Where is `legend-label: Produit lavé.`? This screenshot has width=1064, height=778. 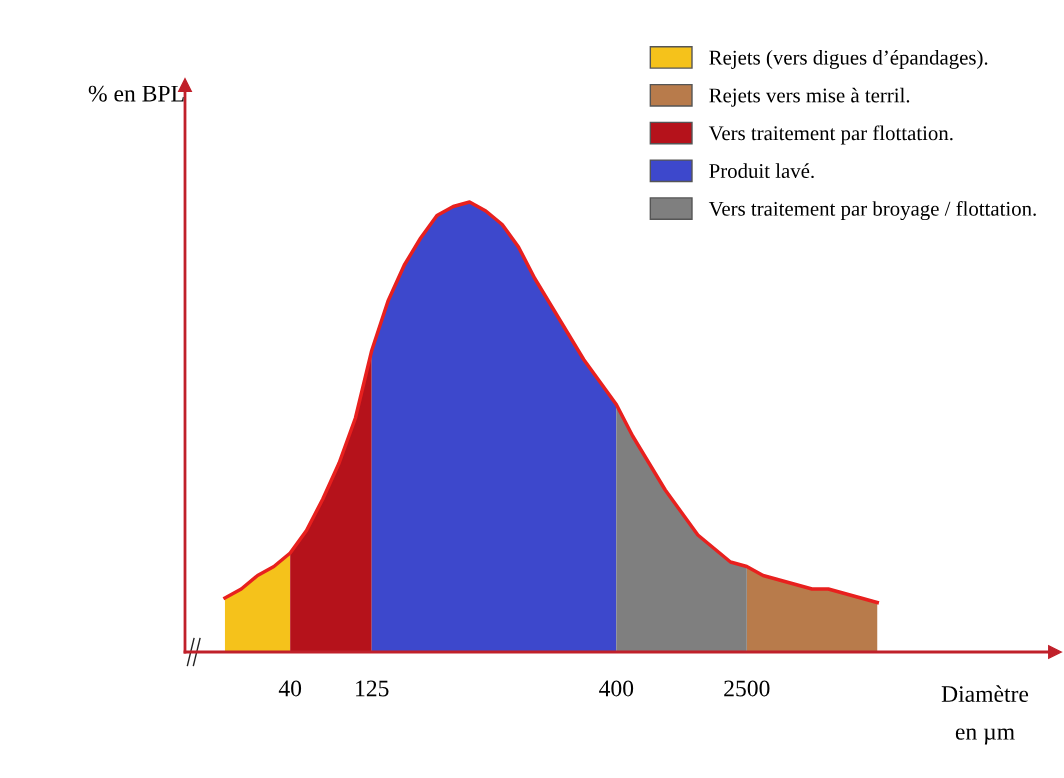
legend-label: Produit lavé. is located at coordinates (761, 171).